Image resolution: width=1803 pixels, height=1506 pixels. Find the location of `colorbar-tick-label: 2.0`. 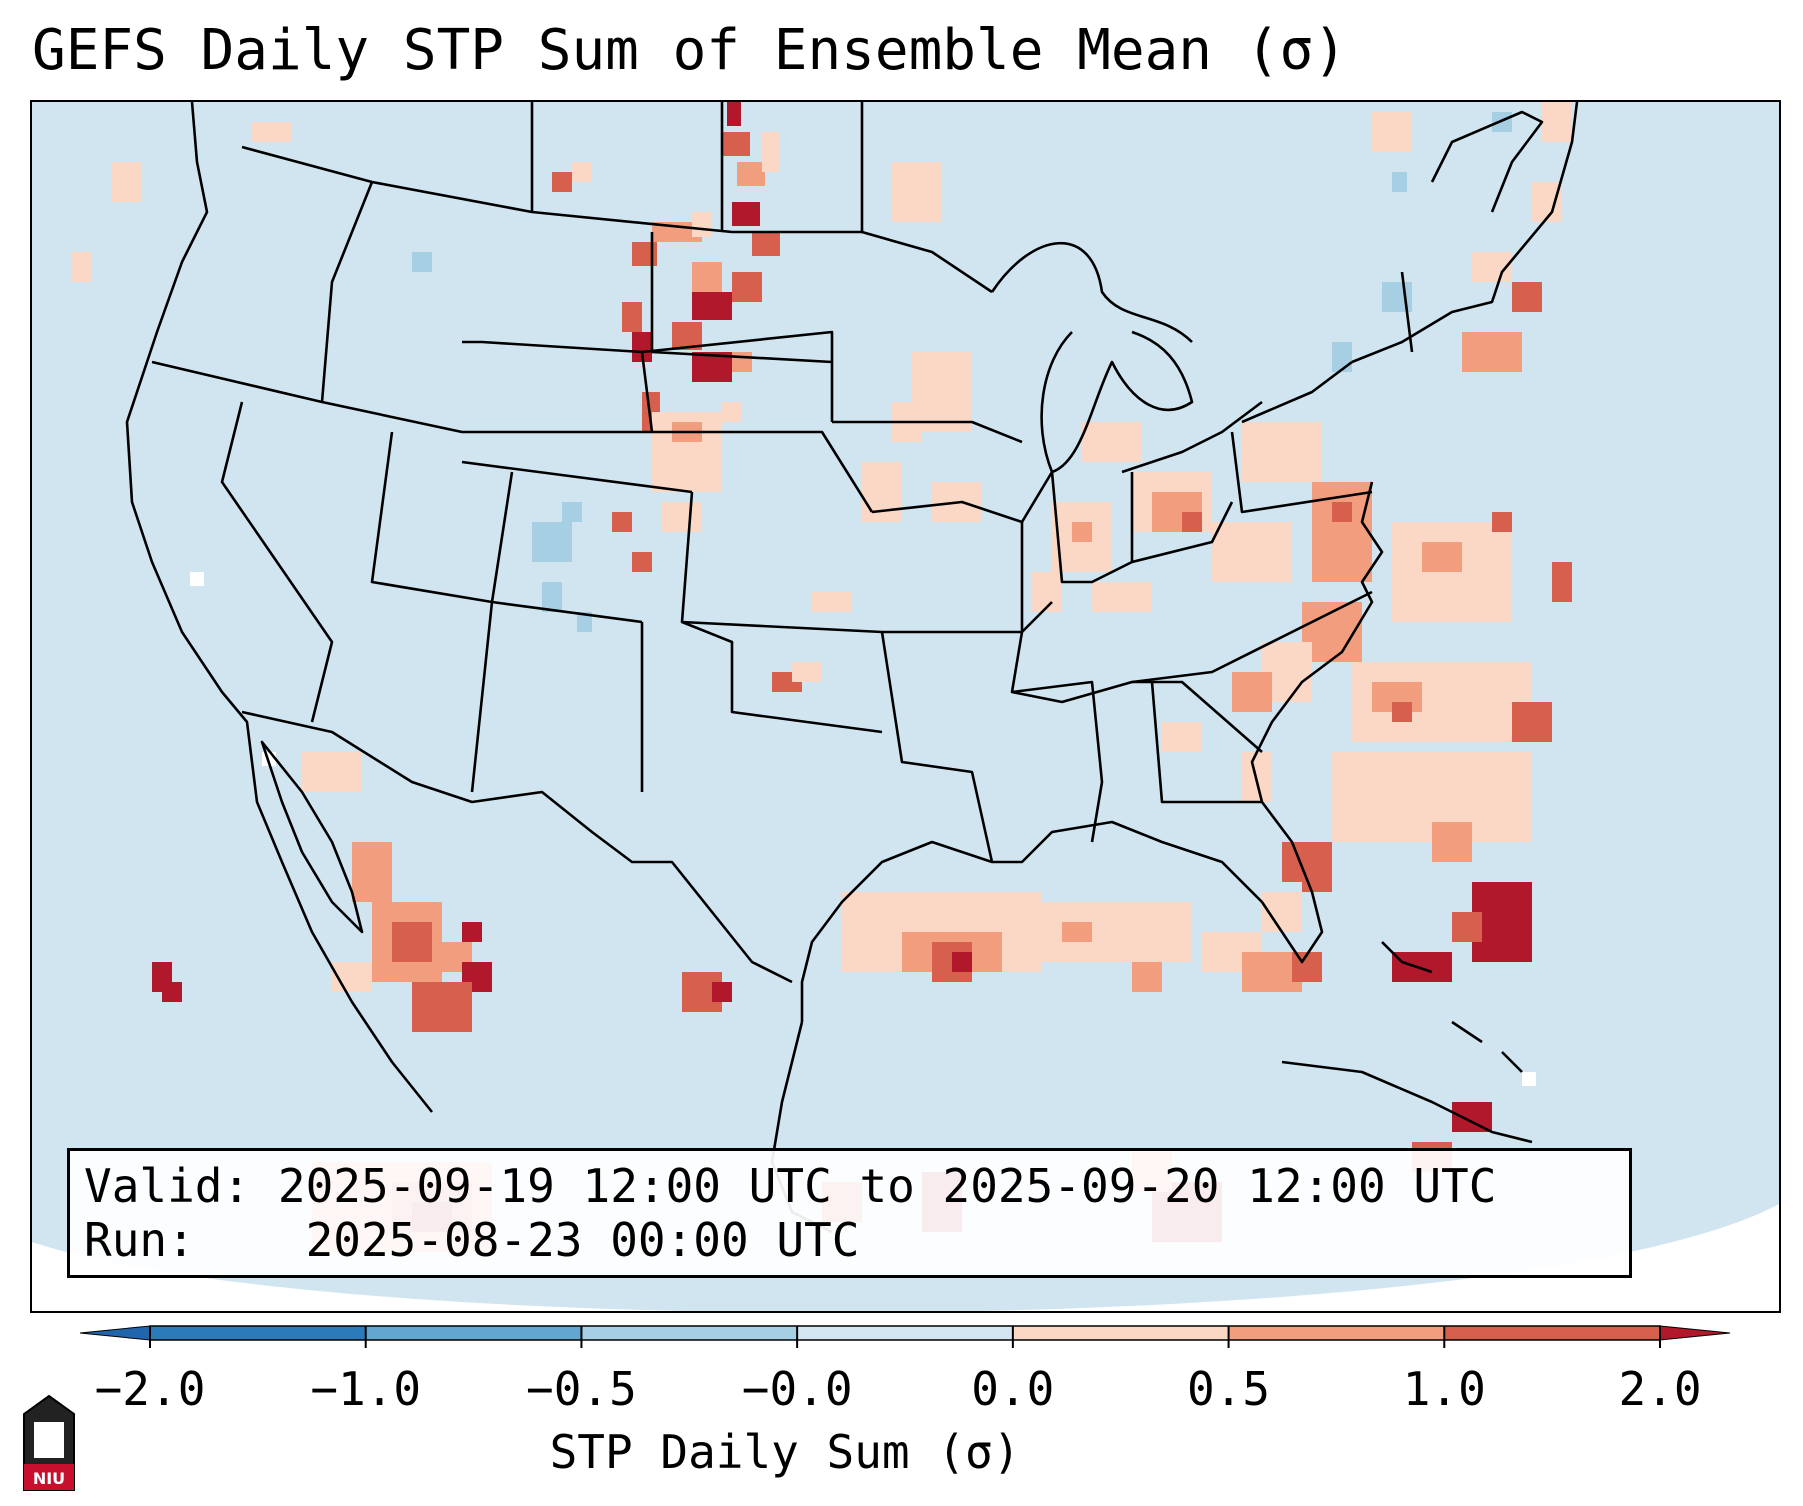

colorbar-tick-label: 2.0 is located at coordinates (1660, 1389).